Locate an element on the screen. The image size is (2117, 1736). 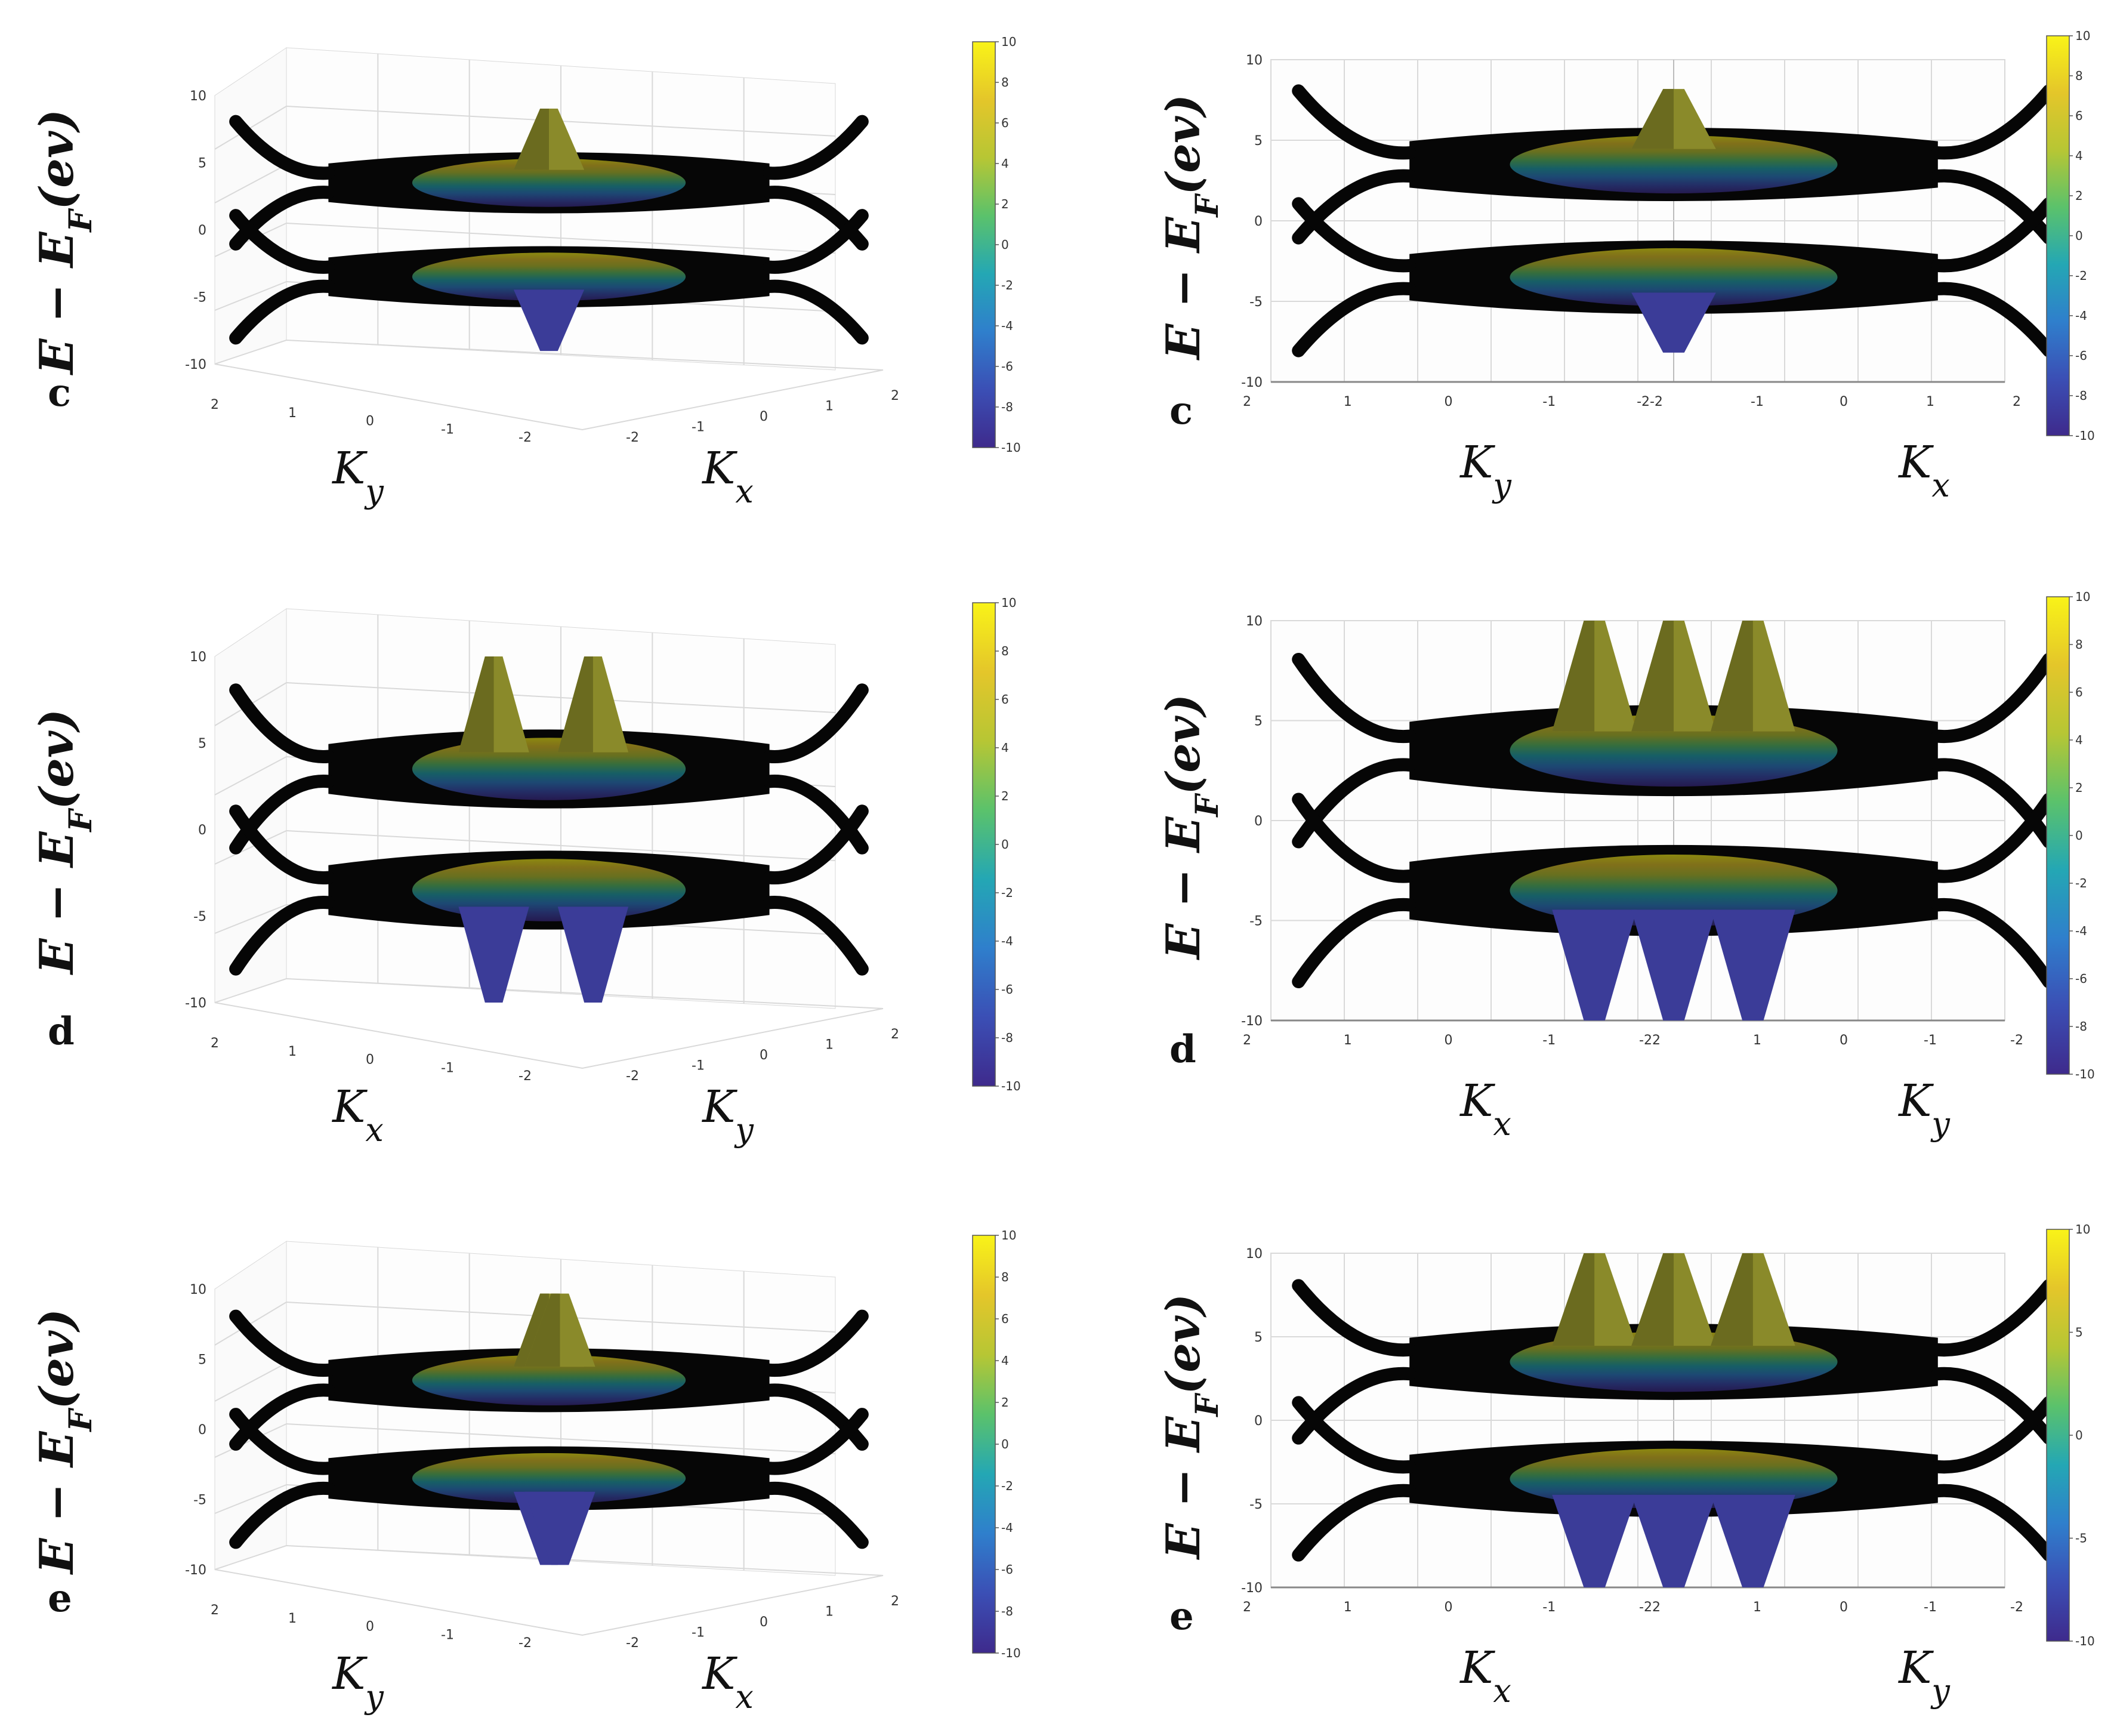
colorbar-tick-label: -4 is located at coordinates (1007, 1528).